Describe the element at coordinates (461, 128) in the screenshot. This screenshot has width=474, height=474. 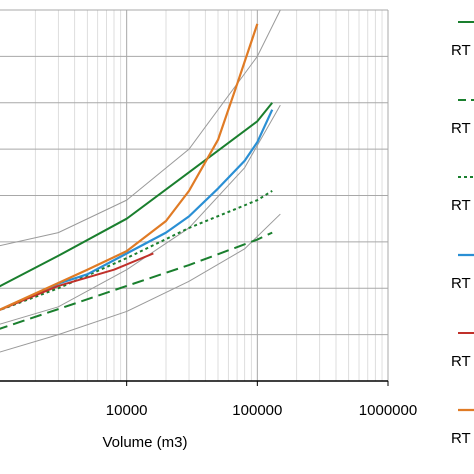
I see `legend-label-2: RT` at that location.